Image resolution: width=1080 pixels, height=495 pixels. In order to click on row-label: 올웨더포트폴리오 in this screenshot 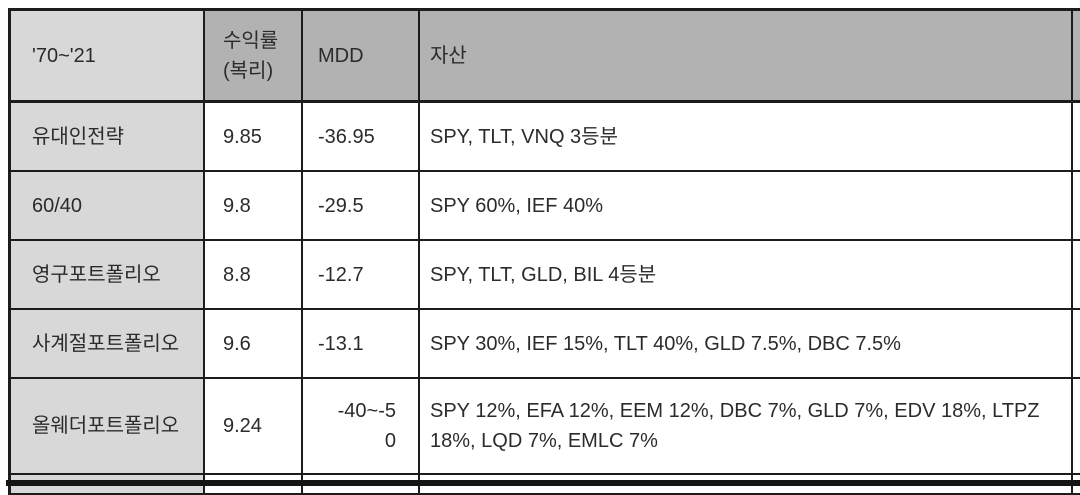, I will do `click(108, 427)`.